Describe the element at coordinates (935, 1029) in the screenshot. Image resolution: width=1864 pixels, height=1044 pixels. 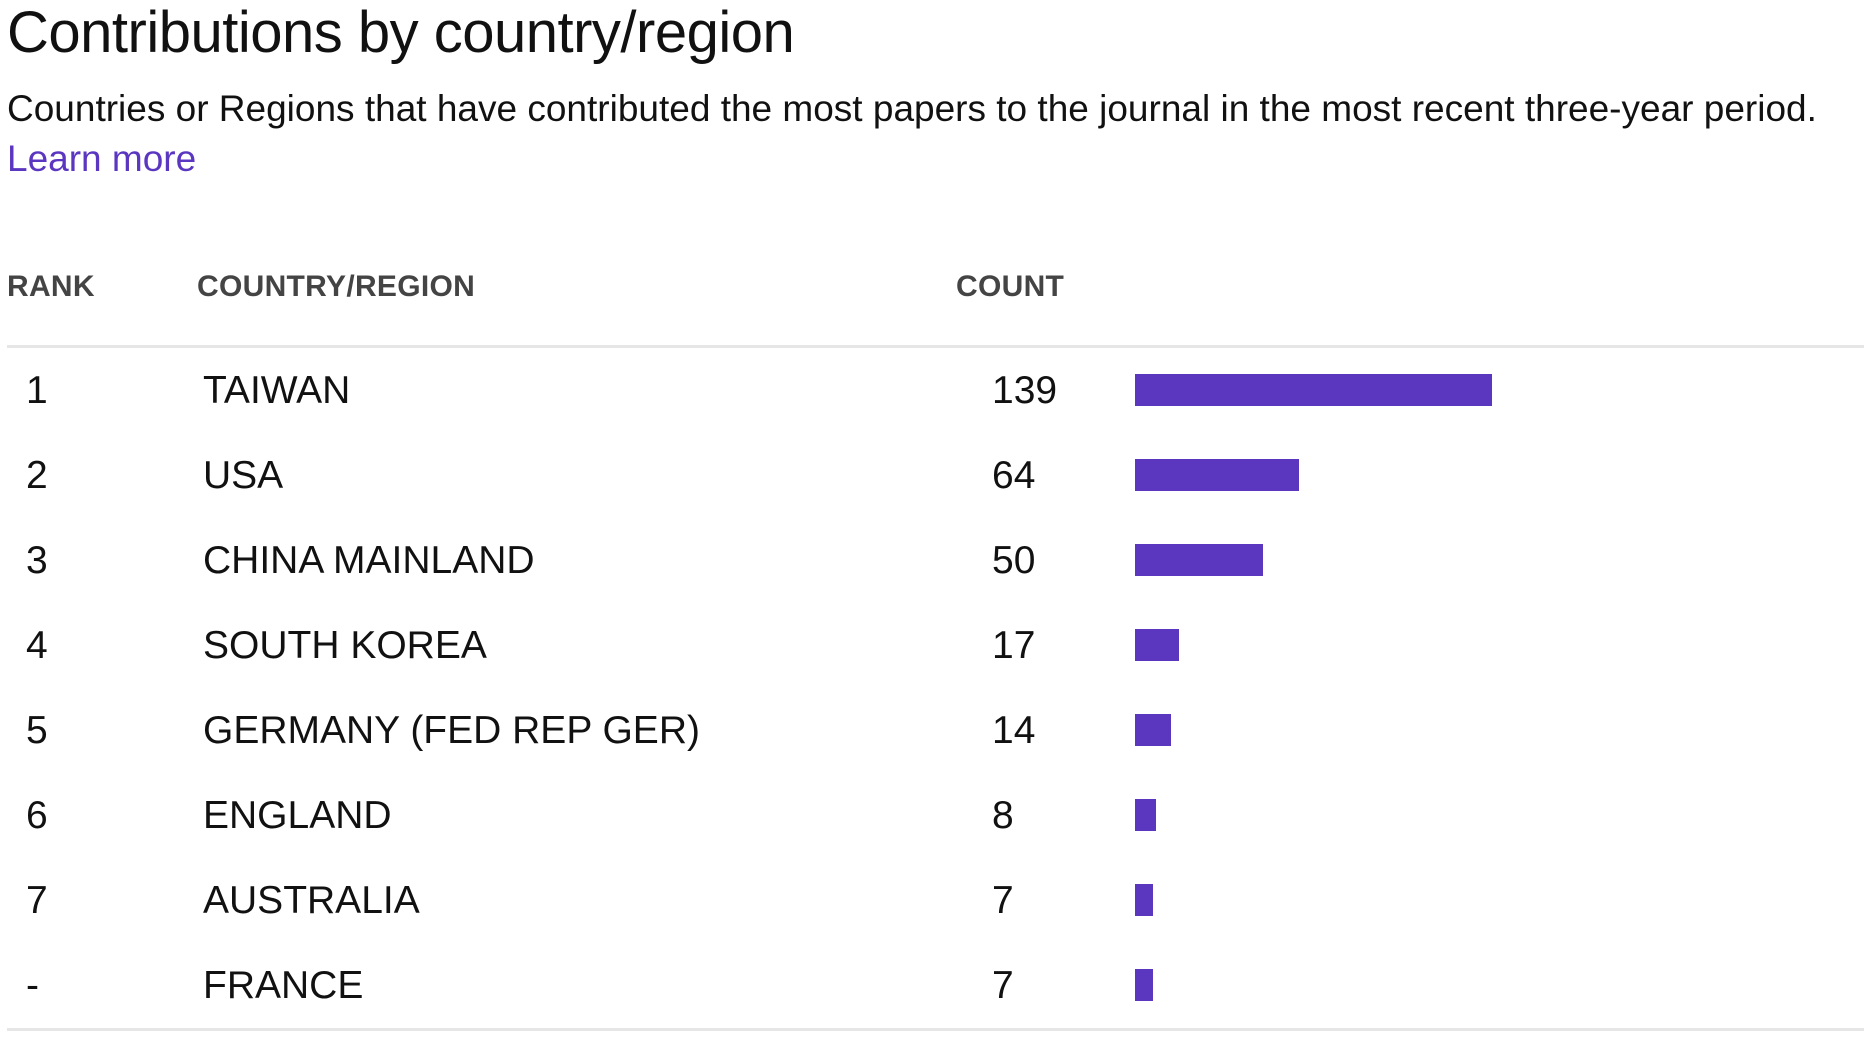
I see `table-bottom-divider` at that location.